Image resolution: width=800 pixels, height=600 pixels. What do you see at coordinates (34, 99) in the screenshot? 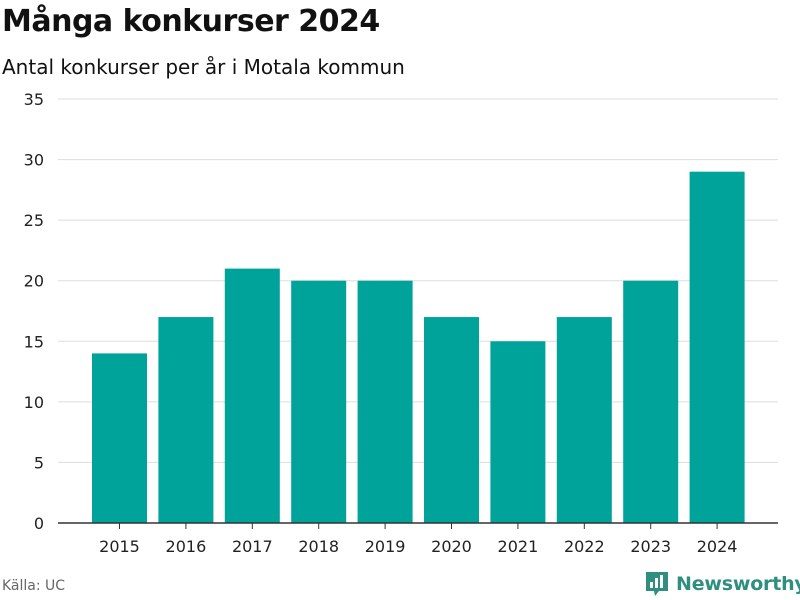
I see `y-tick-label: 35` at bounding box center [34, 99].